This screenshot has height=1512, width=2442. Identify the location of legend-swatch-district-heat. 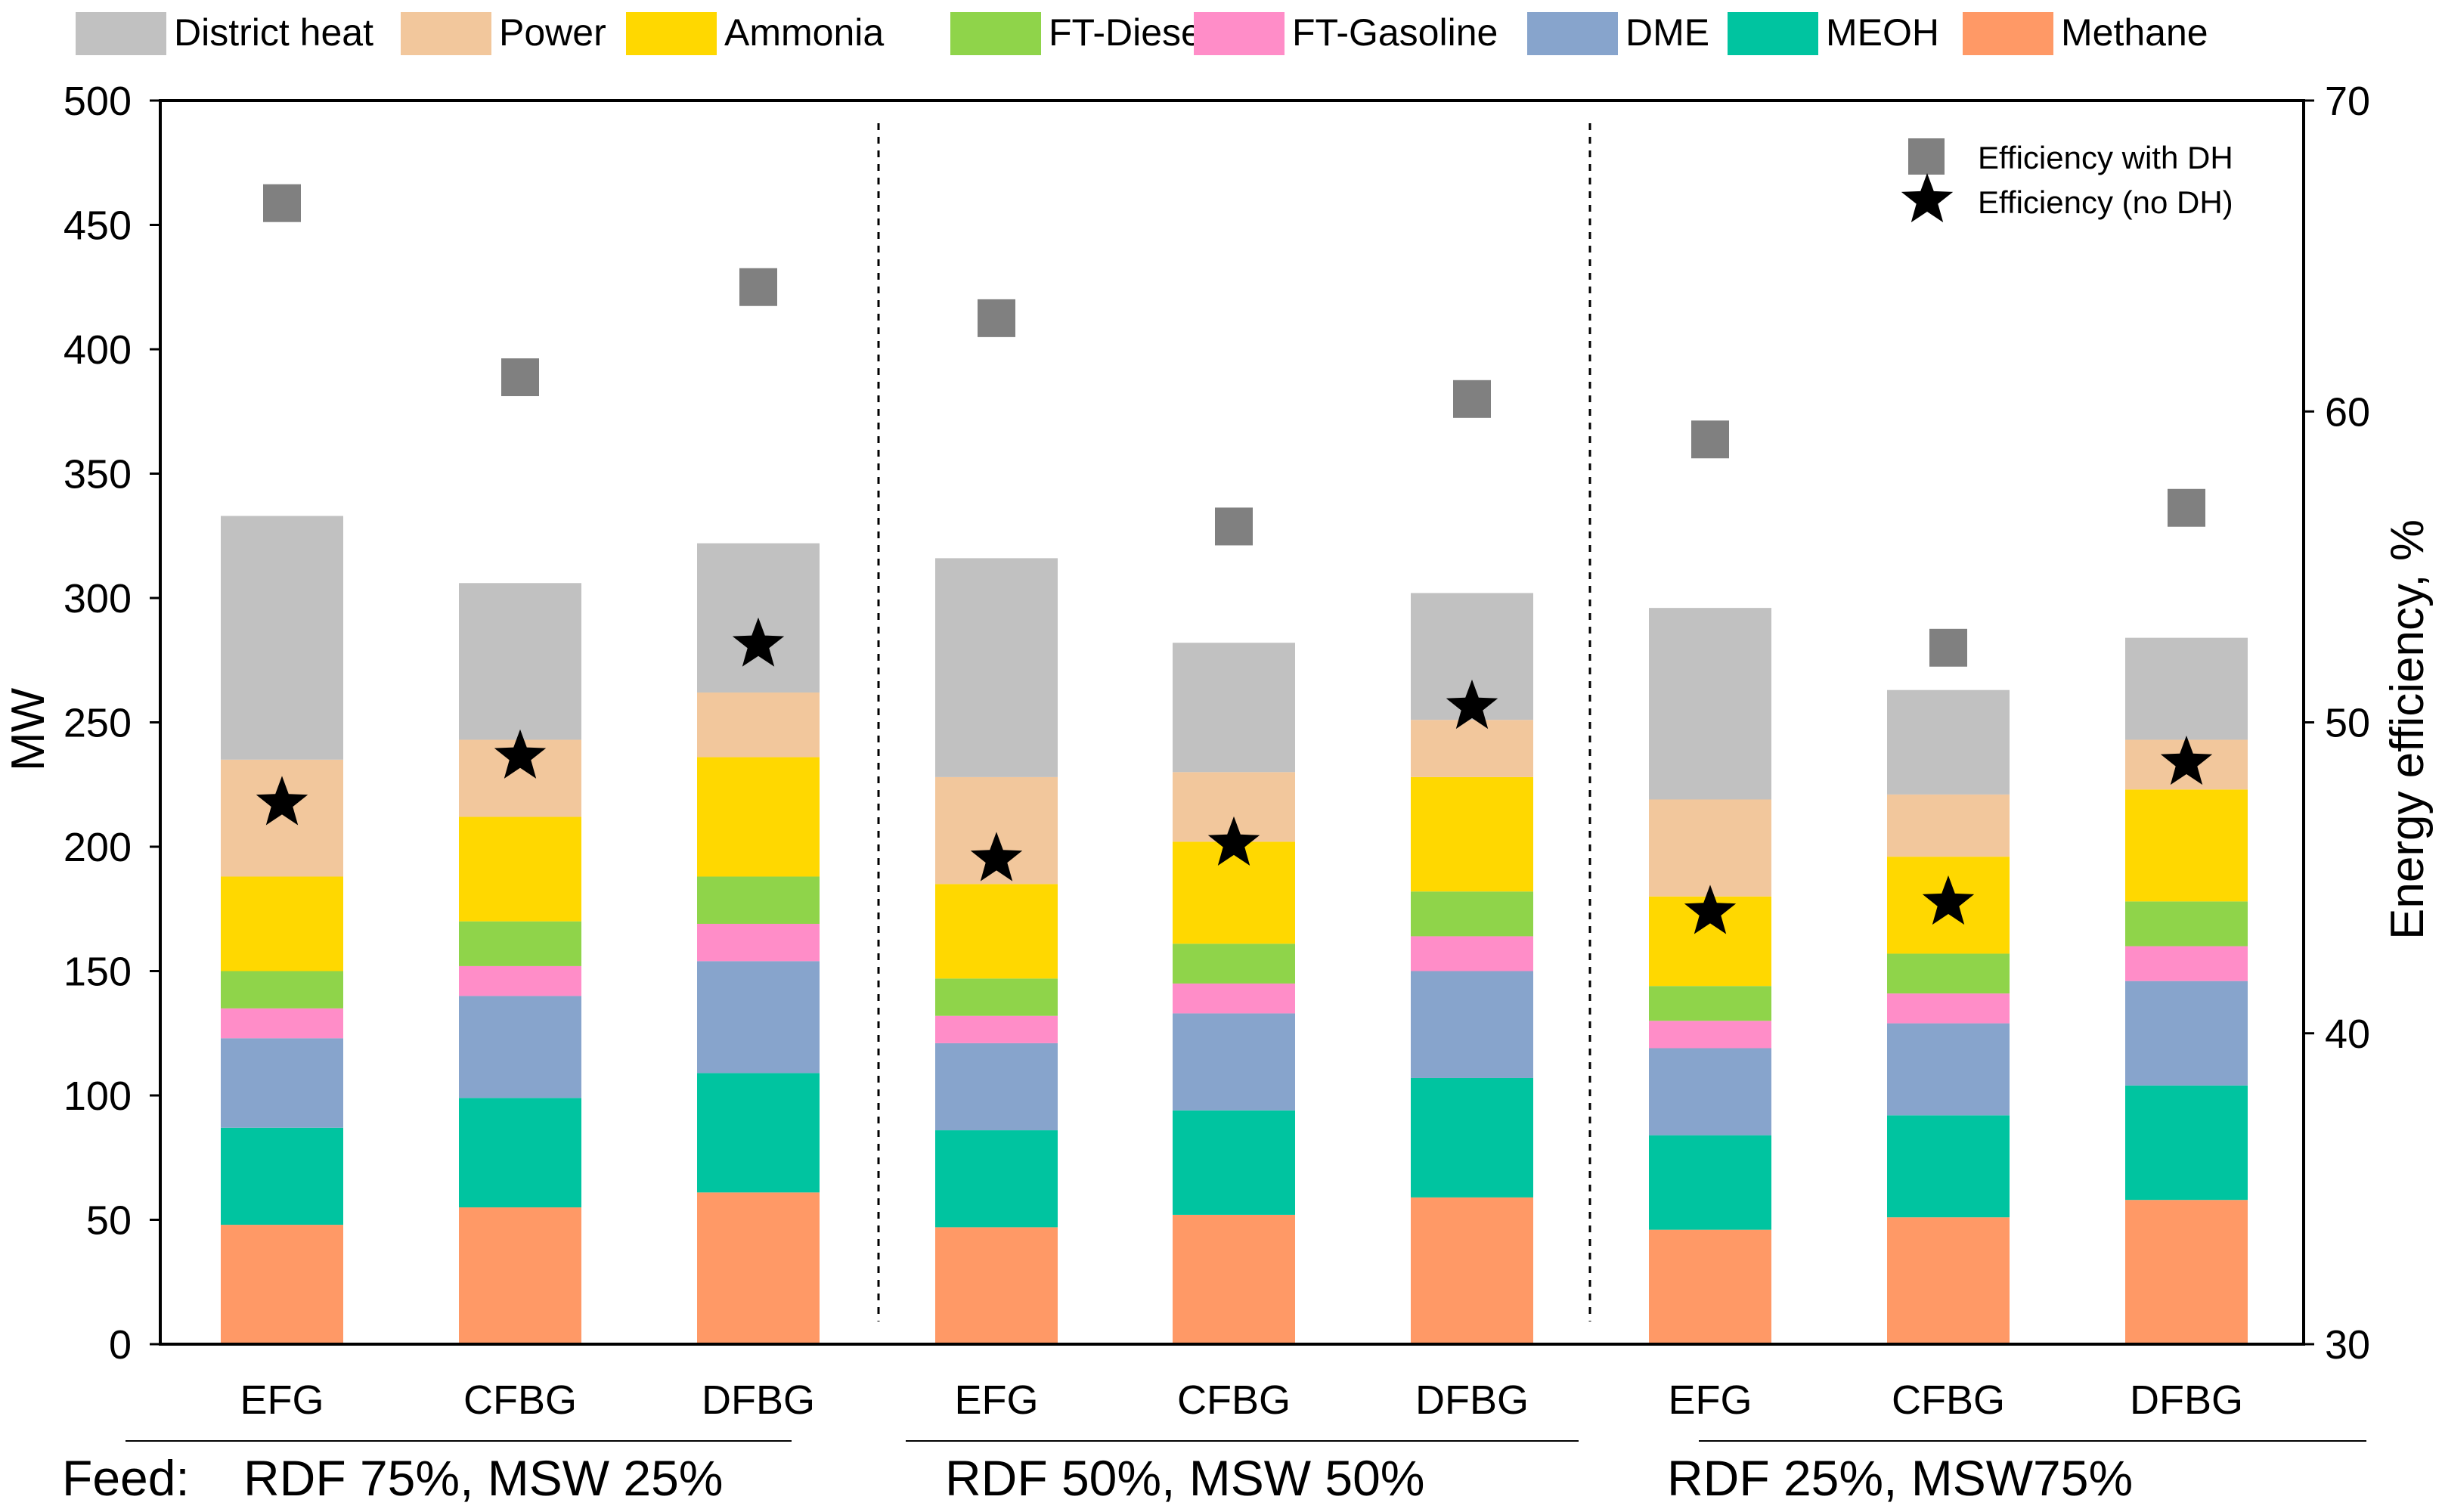
(121, 34).